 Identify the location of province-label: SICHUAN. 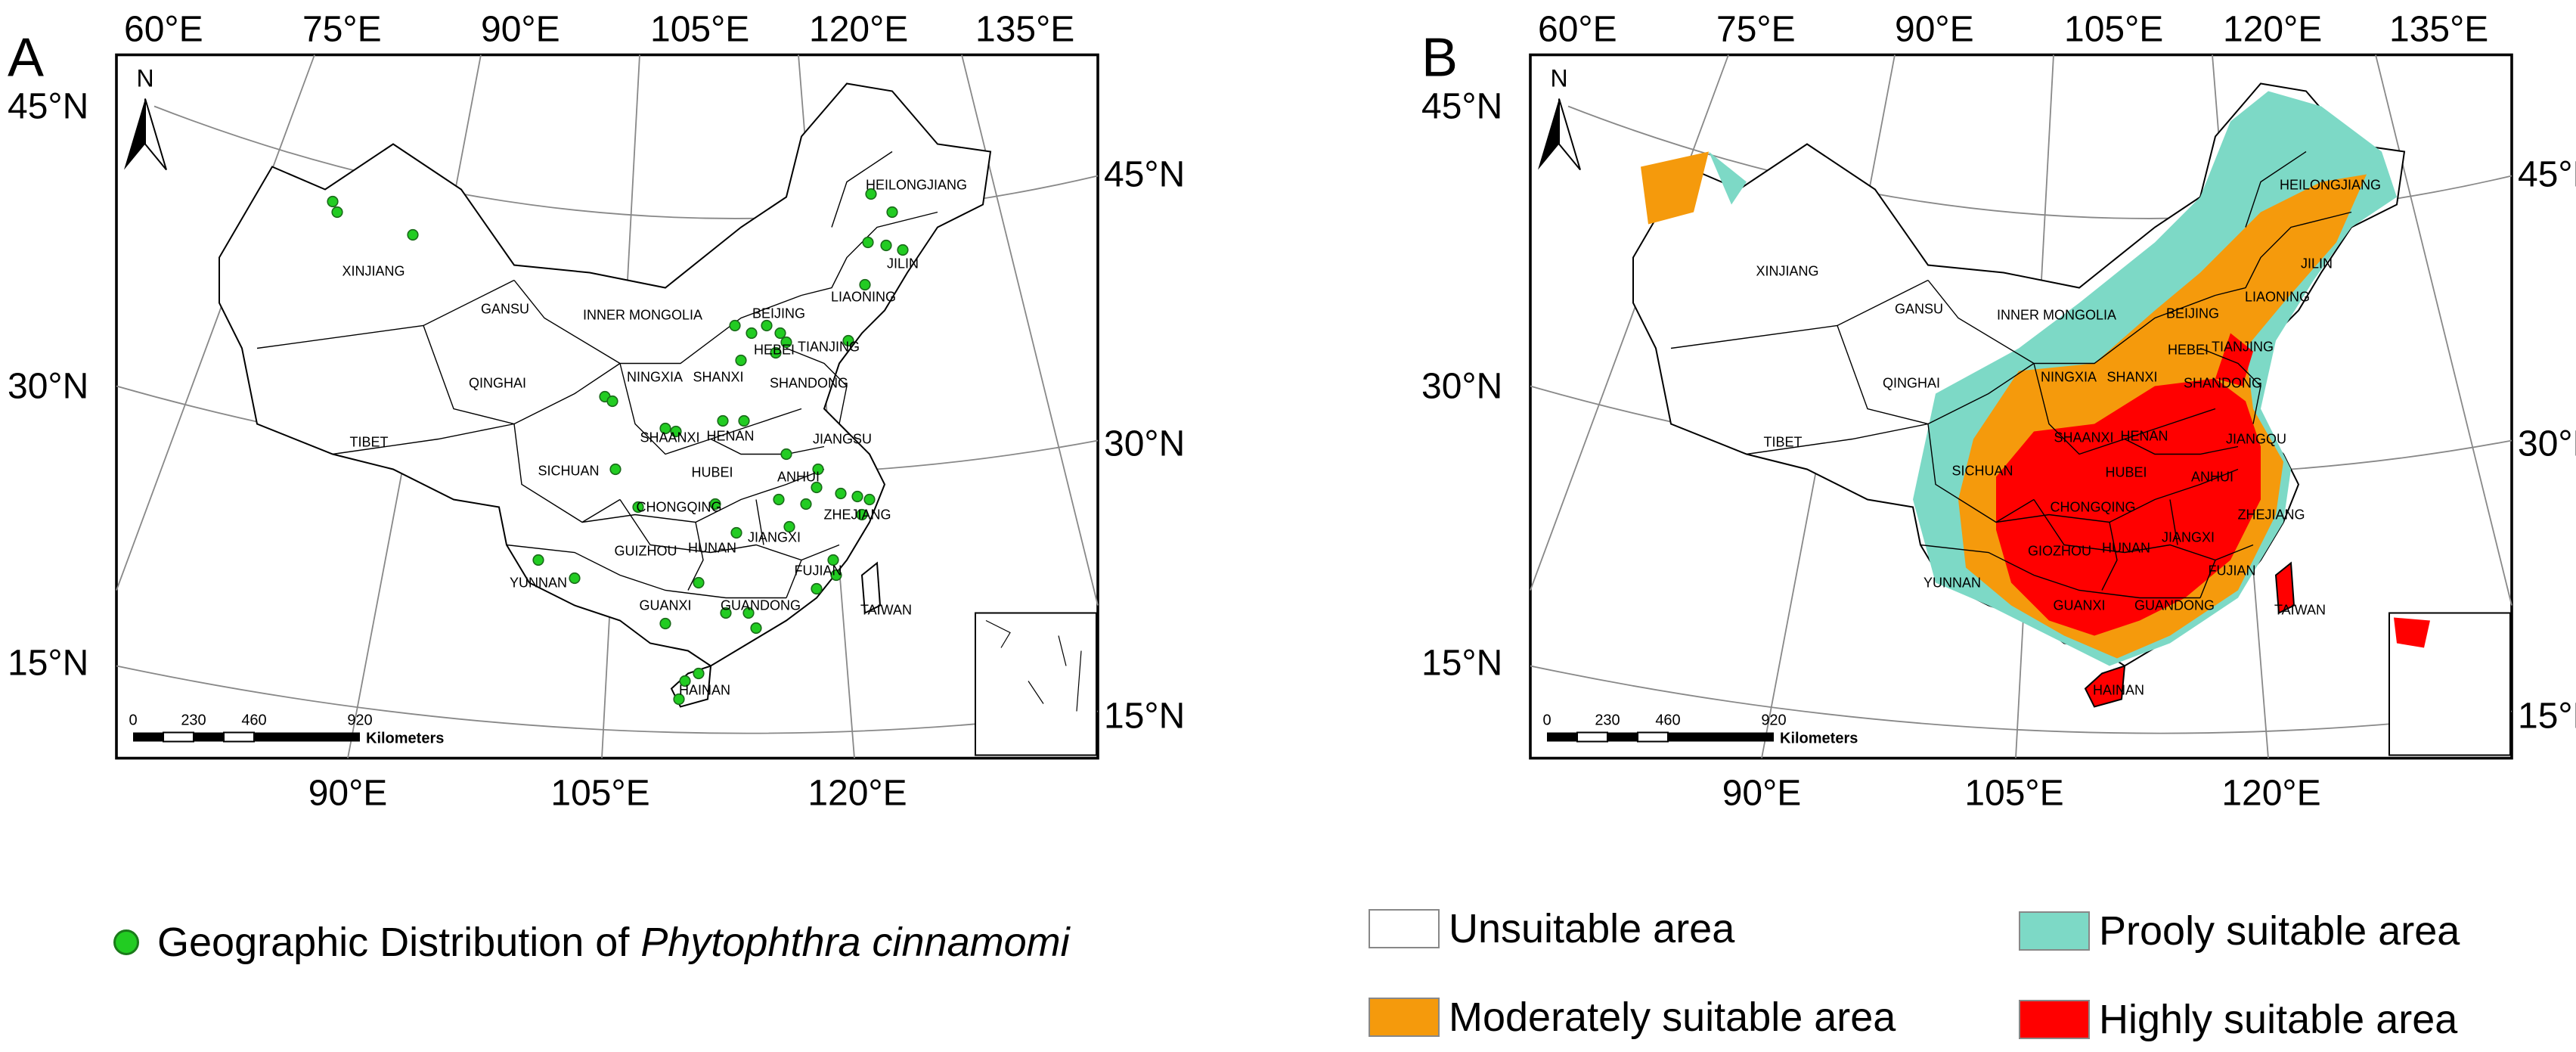
(568, 471).